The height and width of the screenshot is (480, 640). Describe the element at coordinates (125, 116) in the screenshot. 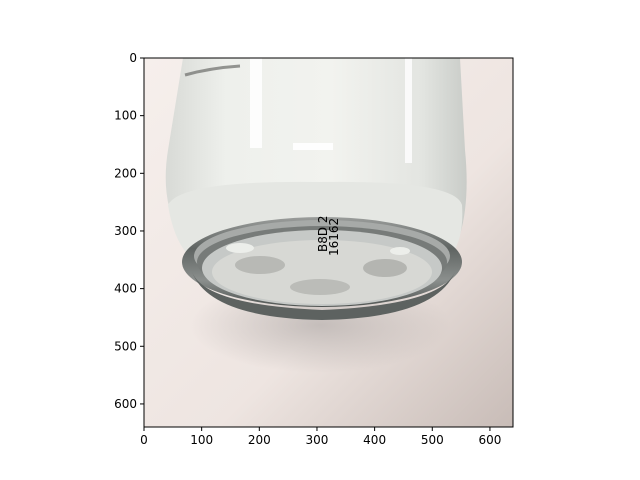

I see `y-tick-label: 100` at that location.